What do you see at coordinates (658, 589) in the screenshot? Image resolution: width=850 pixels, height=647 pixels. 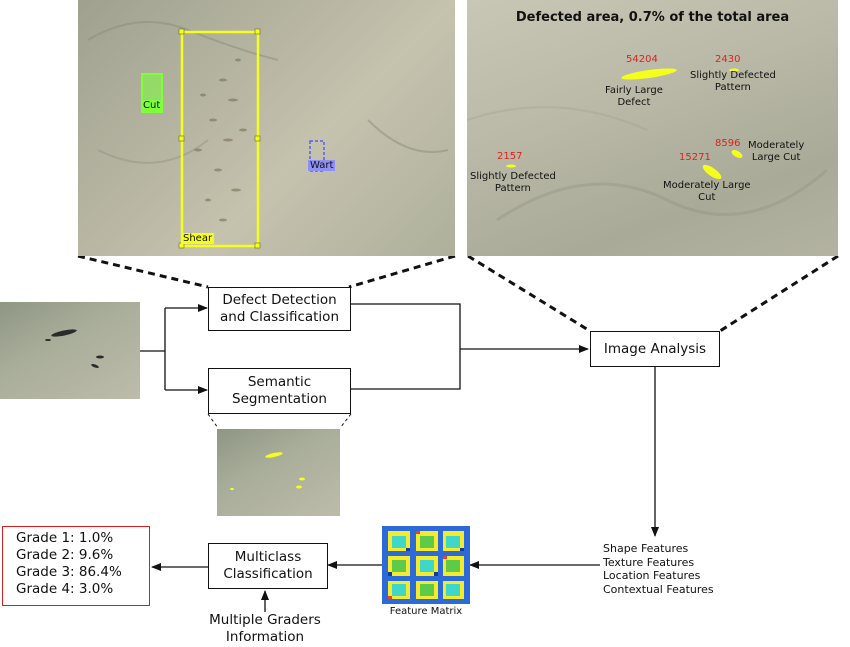 I see `feature-item: Contextual Features` at bounding box center [658, 589].